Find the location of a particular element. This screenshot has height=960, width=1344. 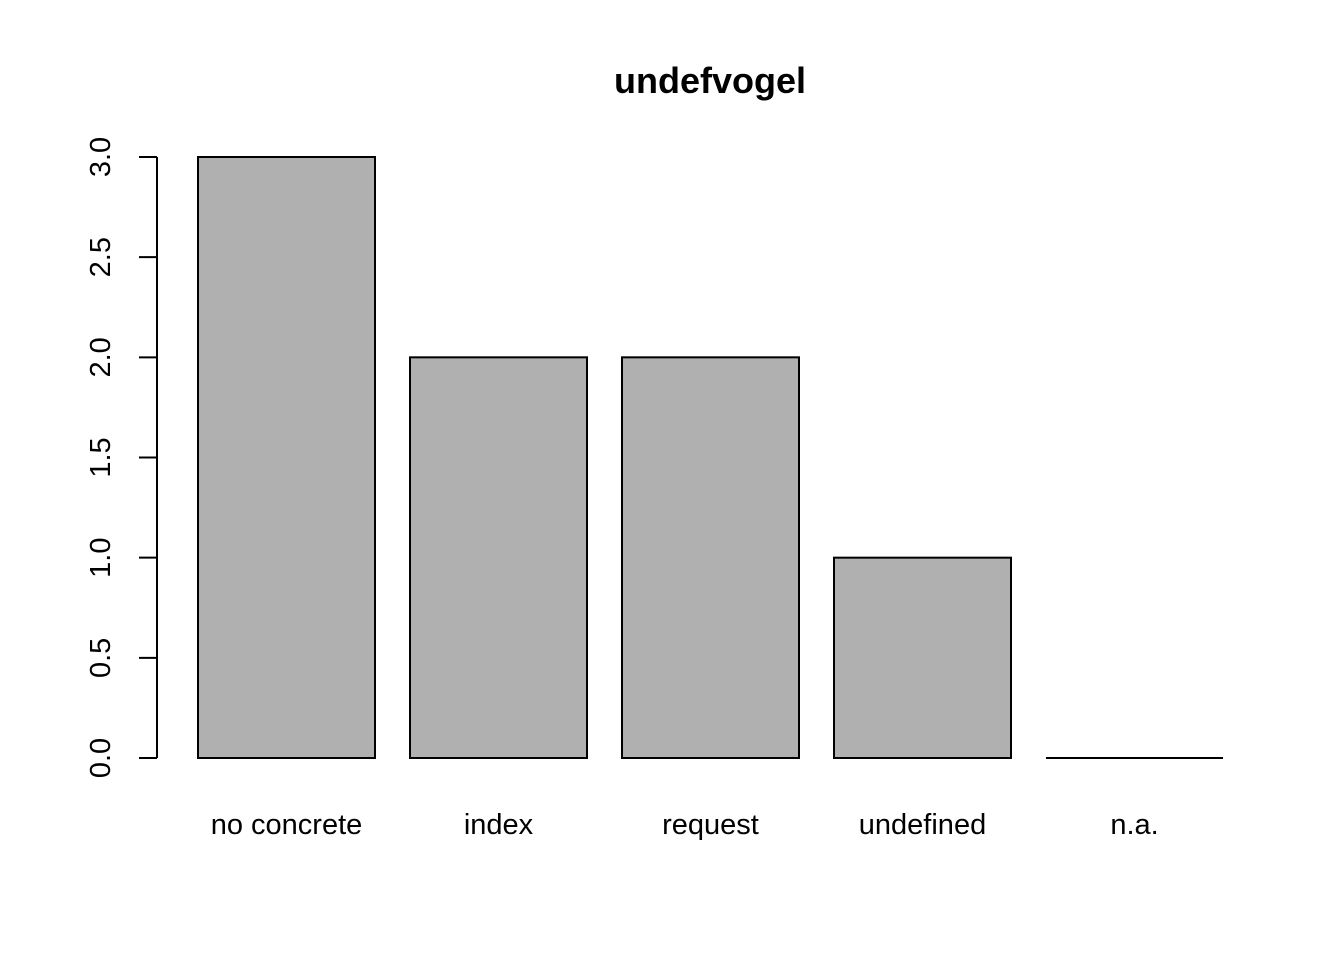

chart-title: undefvogel is located at coordinates (710, 80).